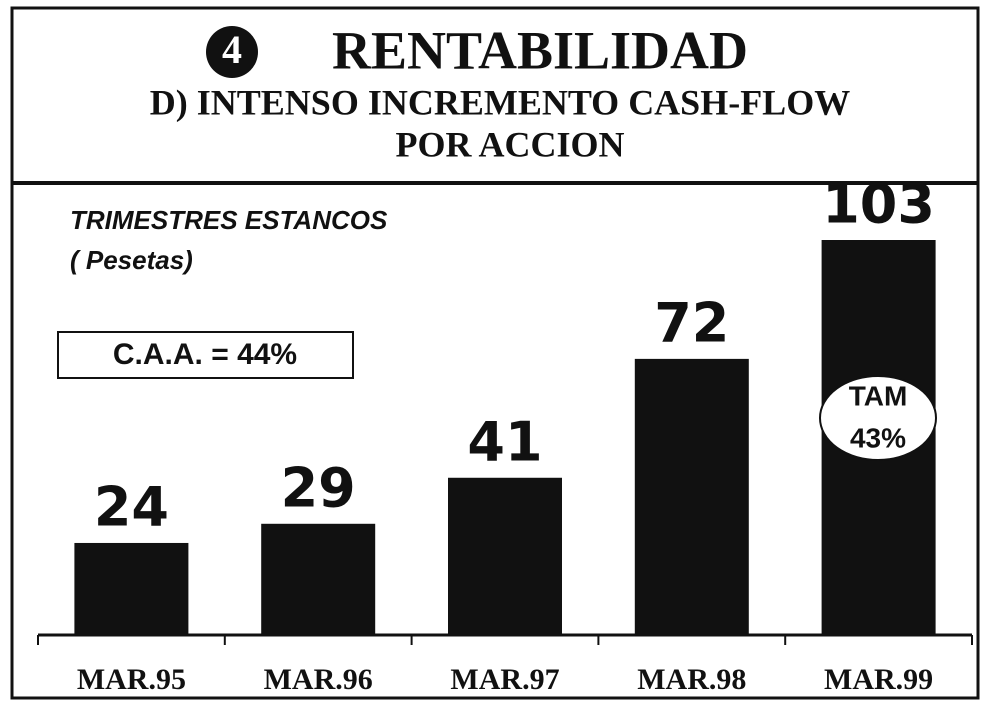 The width and height of the screenshot is (982, 710). I want to click on x-tick-label: MAR.96, so click(318, 679).